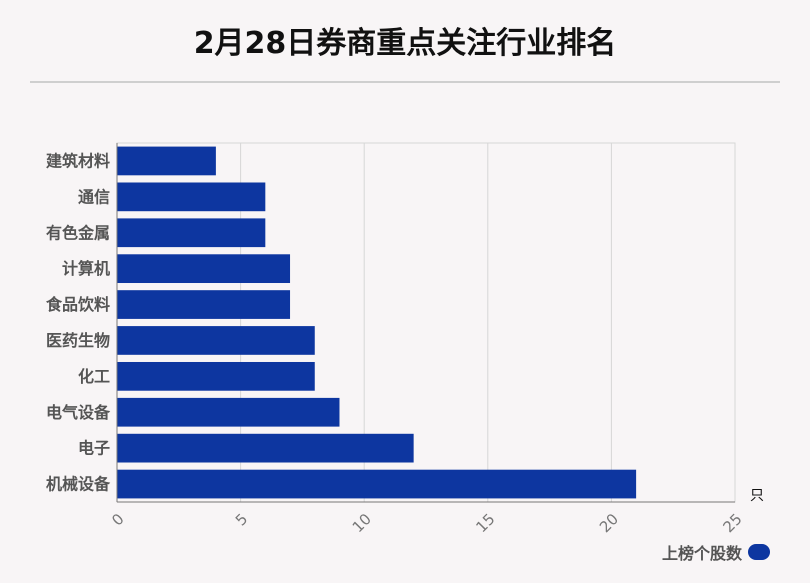 The height and width of the screenshot is (583, 810). What do you see at coordinates (759, 552) in the screenshot?
I see `legend-swatch` at bounding box center [759, 552].